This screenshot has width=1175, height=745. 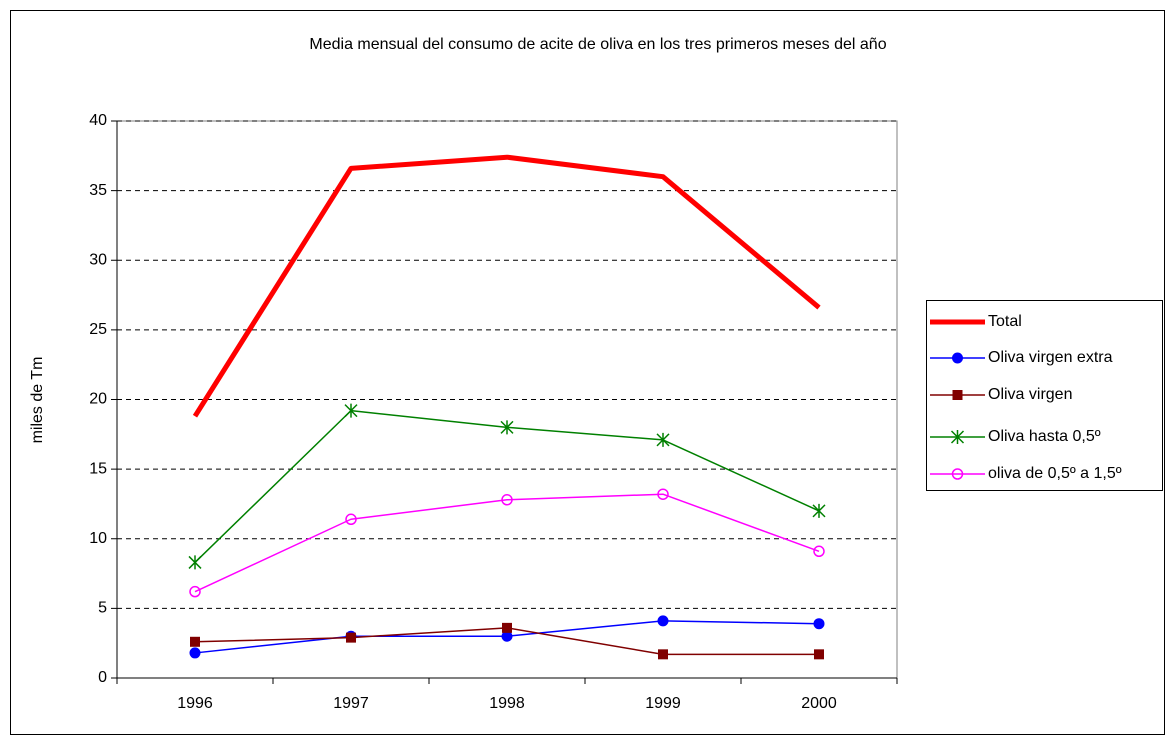 I want to click on y-tick-label: 20, so click(x=98, y=399).